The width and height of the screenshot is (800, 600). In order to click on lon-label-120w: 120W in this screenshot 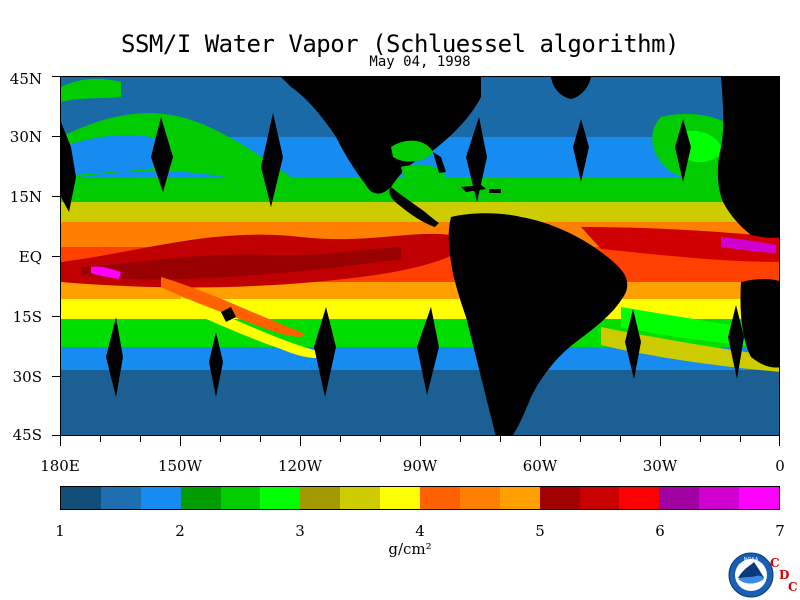, I will do `click(300, 466)`.